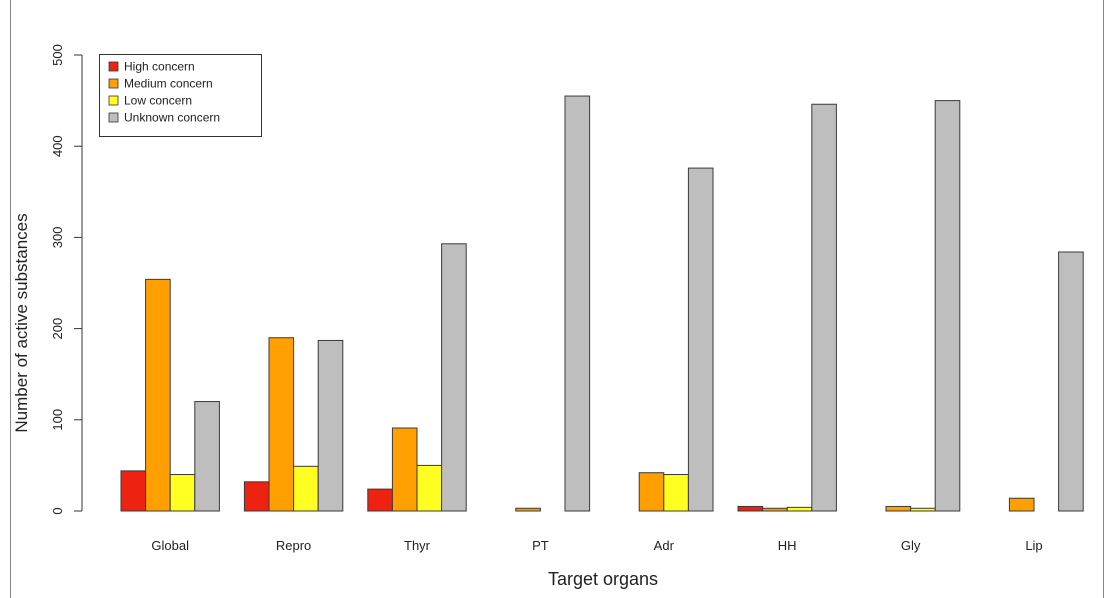  I want to click on bar-medium-concern-thyr, so click(404, 469).